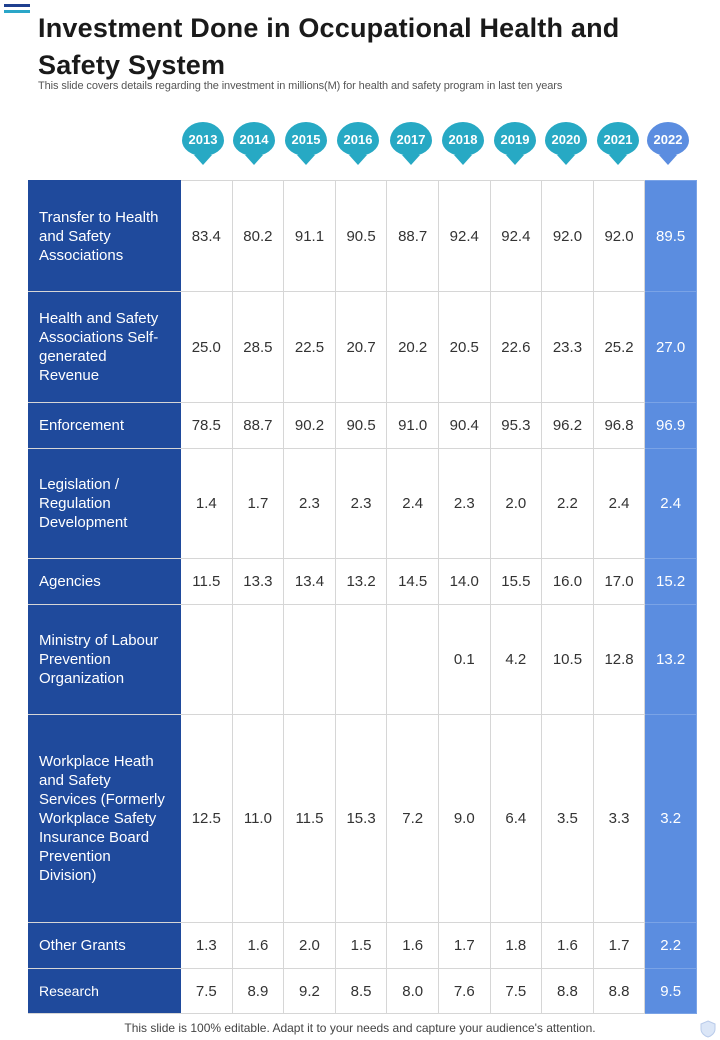  Describe the element at coordinates (566, 139) in the screenshot. I see `year-badge-2020: 2020` at that location.